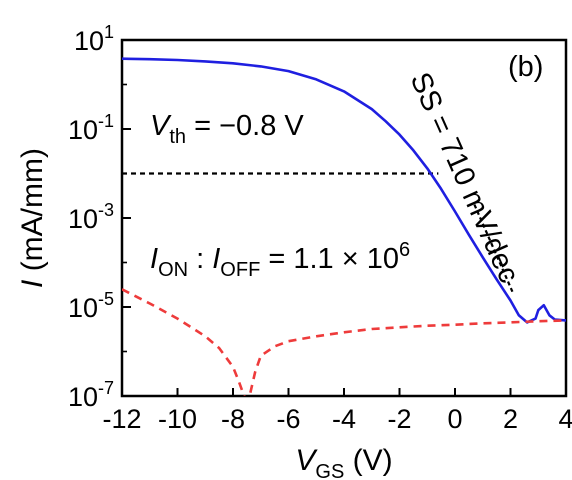 The height and width of the screenshot is (480, 572). Describe the element at coordinates (344, 419) in the screenshot. I see `x-tick-label: -4` at that location.